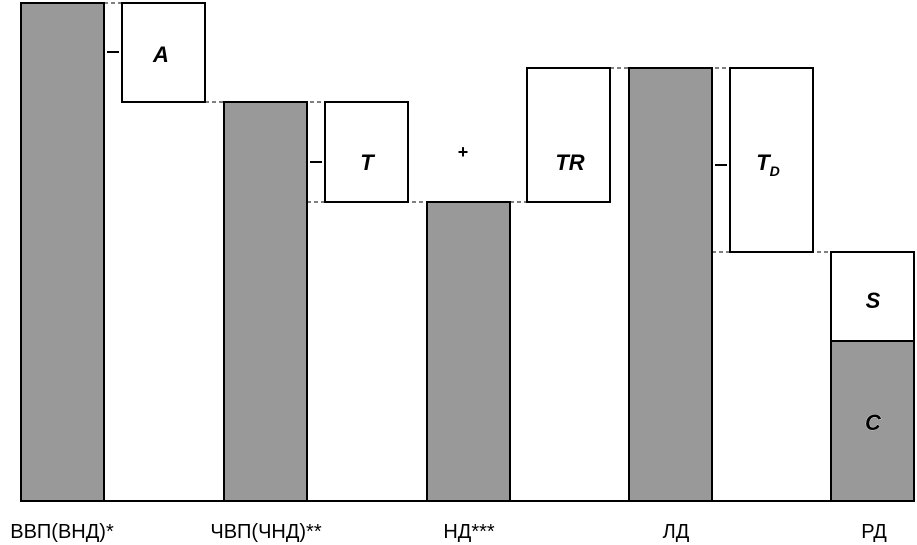 The width and height of the screenshot is (917, 545). I want to click on bar-ni, so click(468, 351).